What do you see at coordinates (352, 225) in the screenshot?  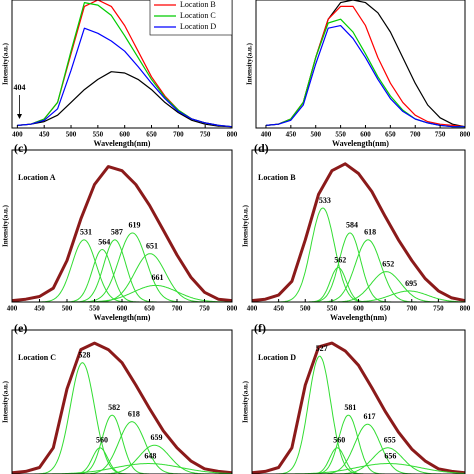 I see `peak-label: 584` at bounding box center [352, 225].